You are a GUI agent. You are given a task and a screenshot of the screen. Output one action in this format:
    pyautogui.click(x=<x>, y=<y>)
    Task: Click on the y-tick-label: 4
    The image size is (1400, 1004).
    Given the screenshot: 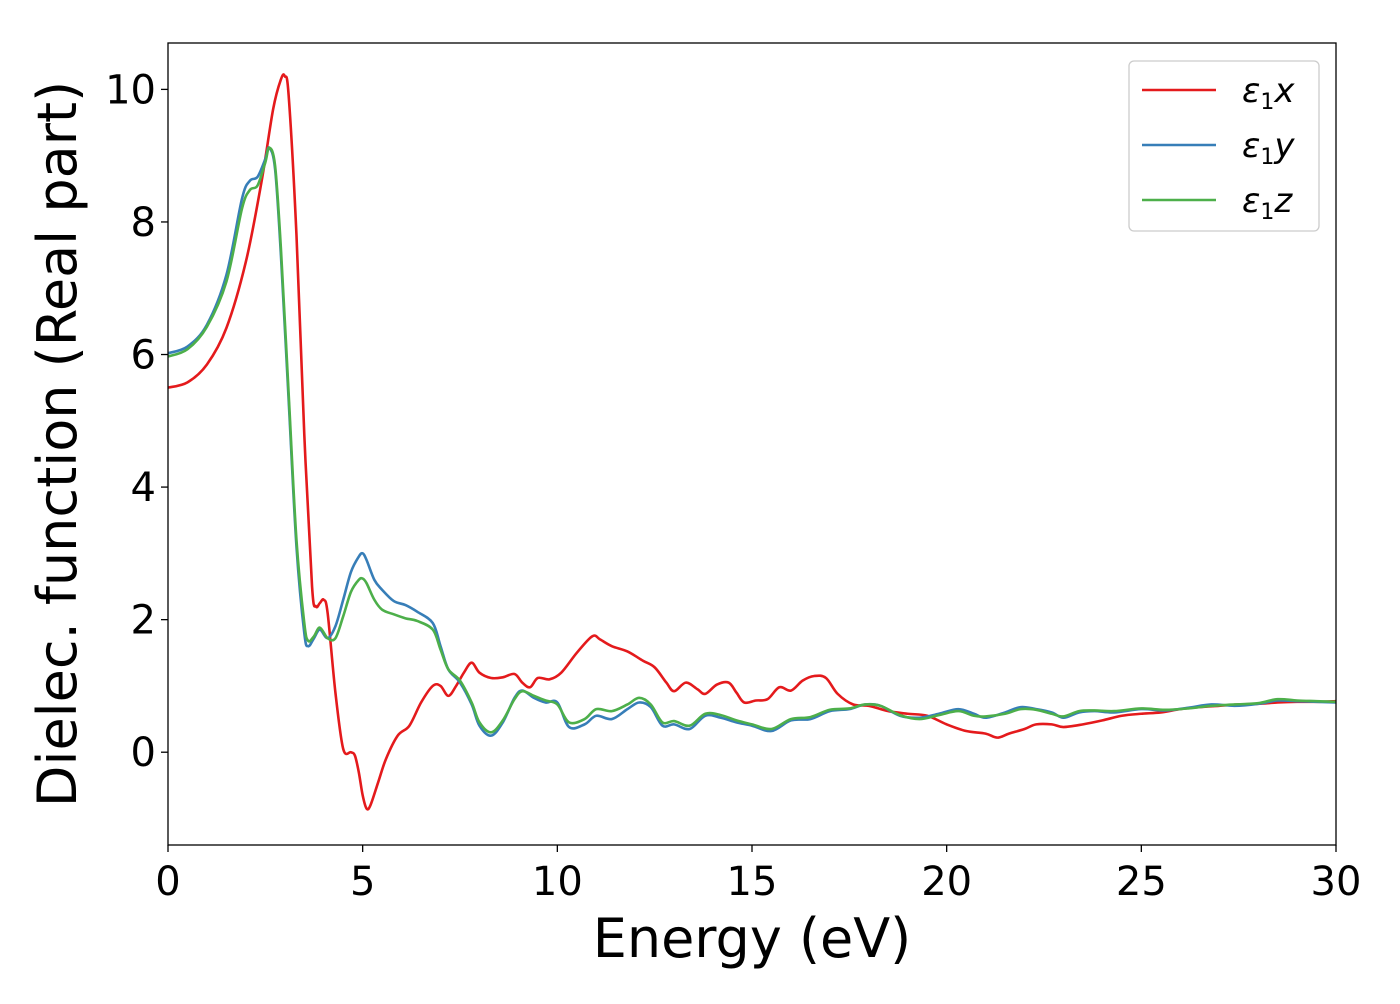 What is the action you would take?
    pyautogui.click(x=143, y=488)
    